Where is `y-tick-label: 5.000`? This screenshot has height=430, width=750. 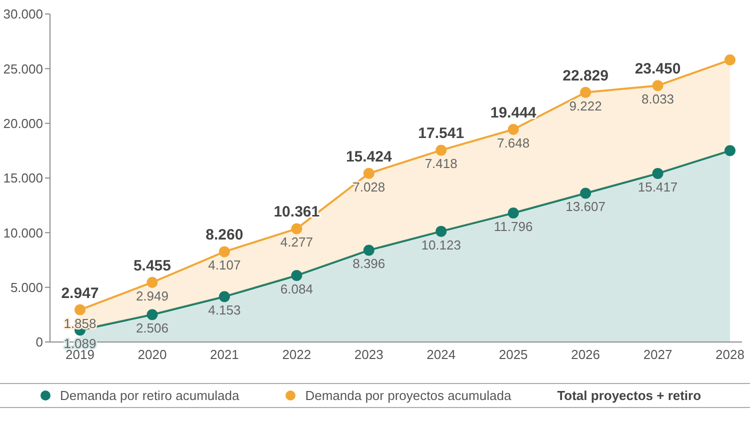
y-tick-label: 5.000 is located at coordinates (26, 287).